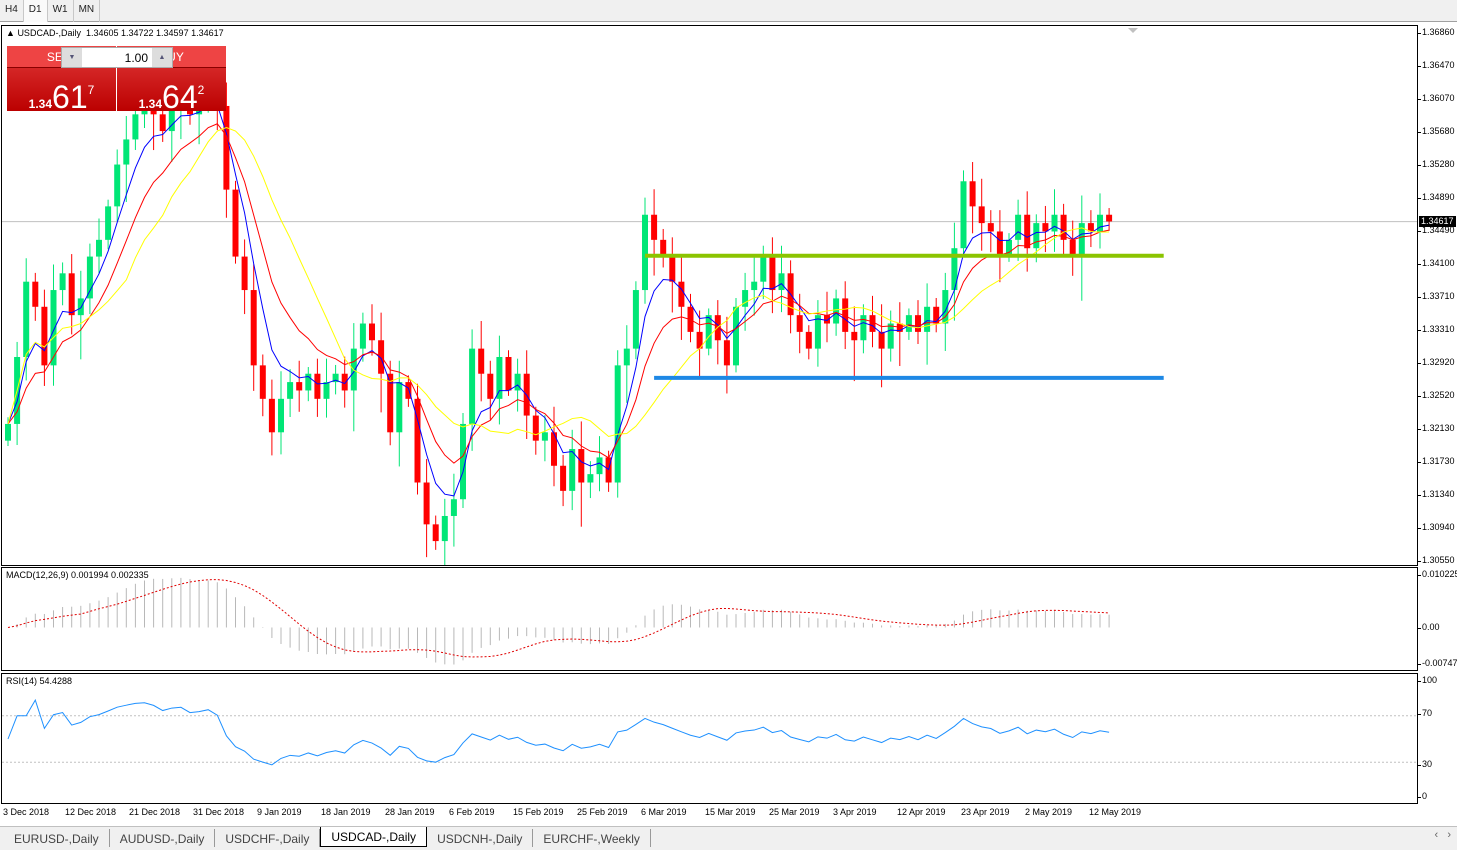 The width and height of the screenshot is (1457, 850). What do you see at coordinates (709, 738) in the screenshot?
I see `rsi-indicator: RSI(14) 54.4288` at bounding box center [709, 738].